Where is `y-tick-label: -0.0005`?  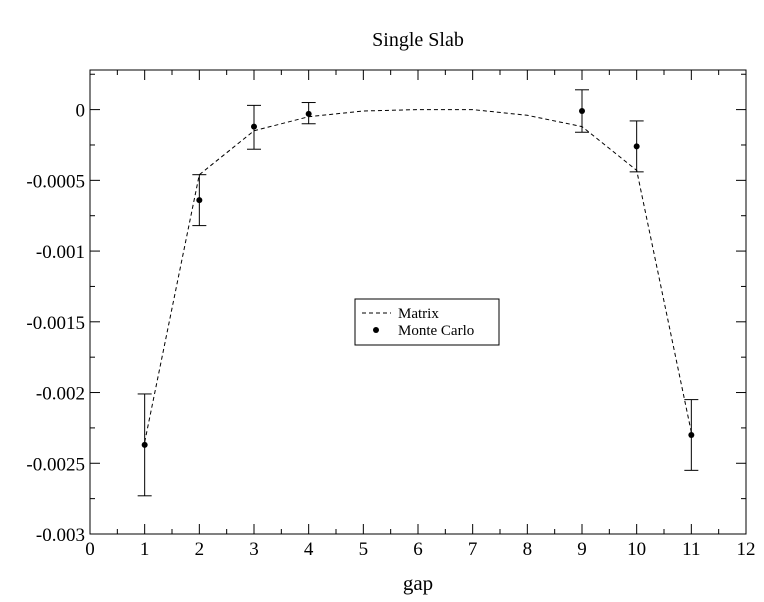
y-tick-label: -0.0005 is located at coordinates (55, 181).